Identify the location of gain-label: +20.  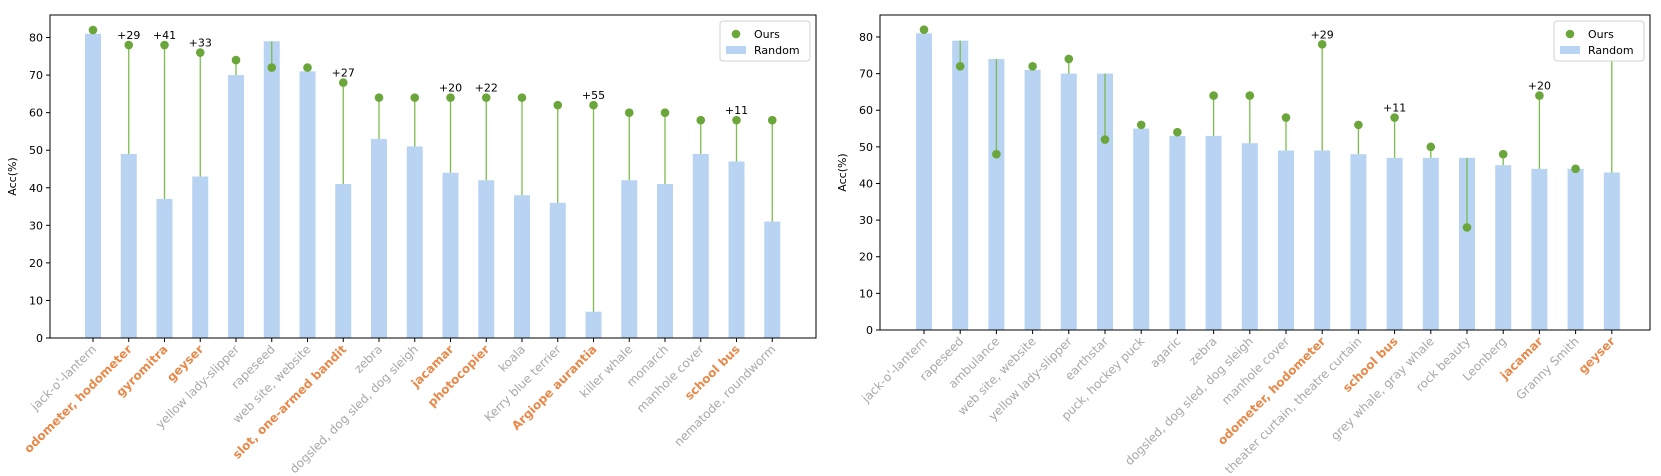
(450, 88).